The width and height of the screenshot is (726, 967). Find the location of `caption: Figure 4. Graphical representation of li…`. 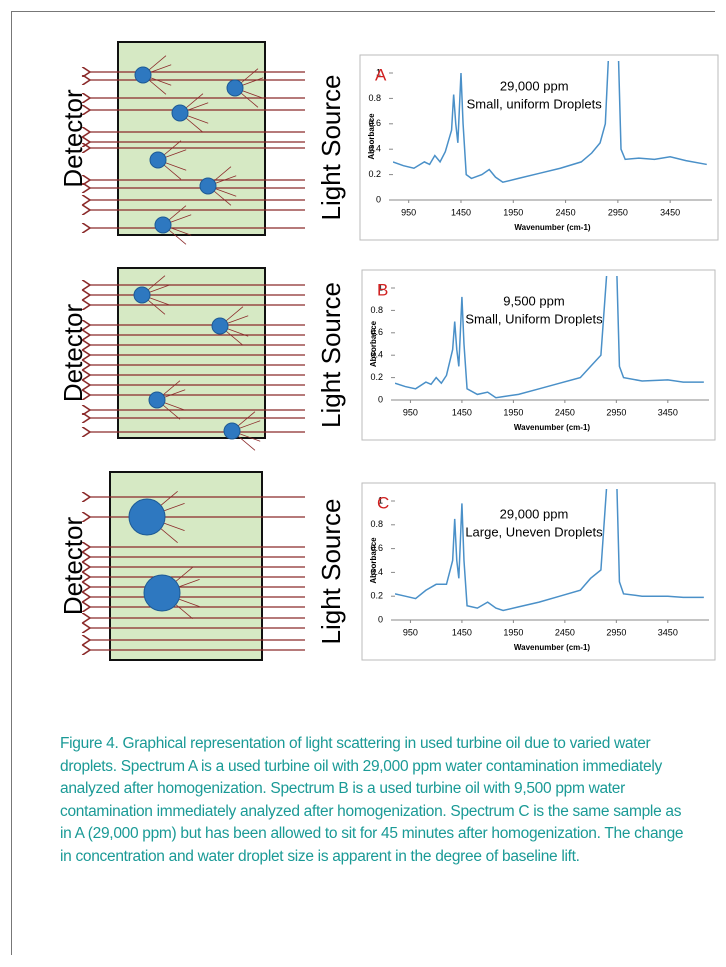

caption: Figure 4. Graphical representation of li… is located at coordinates (372, 800).